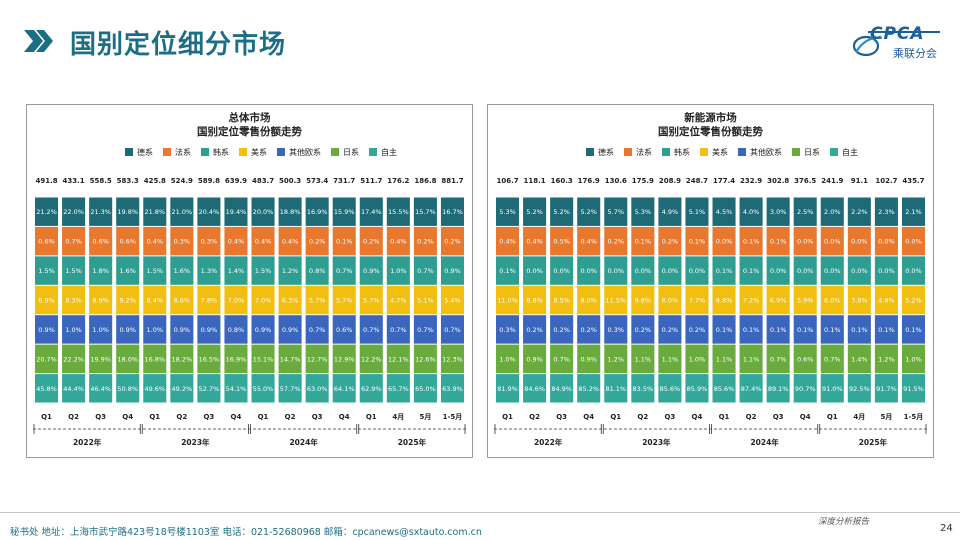  I want to click on data-label: 7.8%, so click(209, 301).